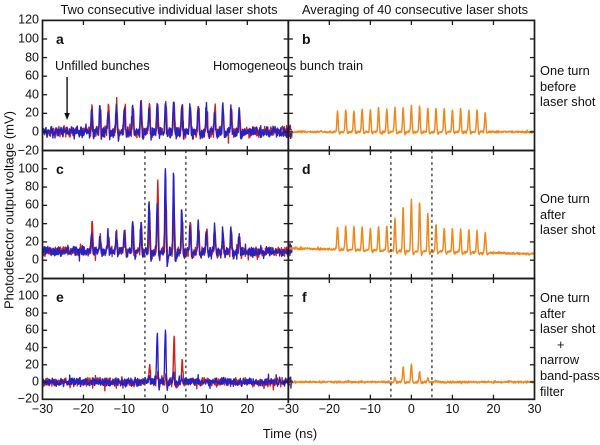 The width and height of the screenshot is (600, 445). What do you see at coordinates (288, 65) in the screenshot?
I see `annotation-homogeneous-bunch-train: Homogeneous bunch train` at bounding box center [288, 65].